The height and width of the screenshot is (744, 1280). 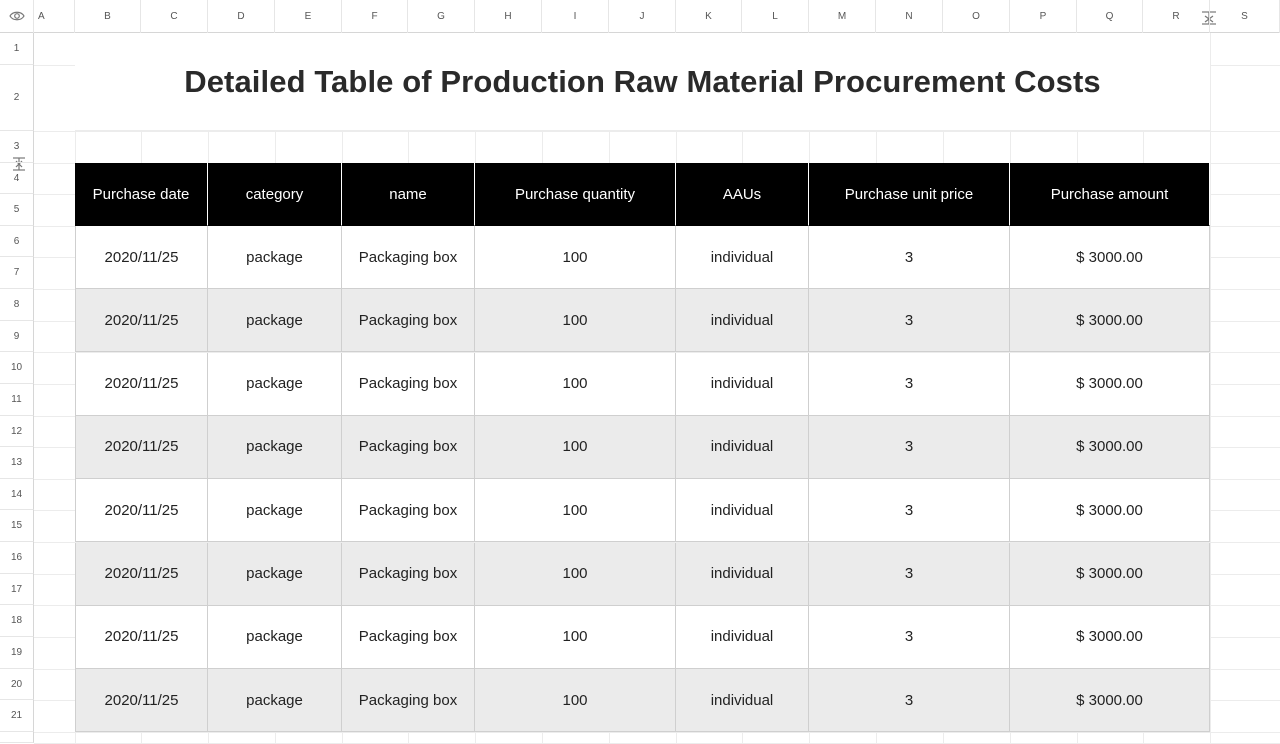 I want to click on column-header-d: D, so click(x=241, y=16).